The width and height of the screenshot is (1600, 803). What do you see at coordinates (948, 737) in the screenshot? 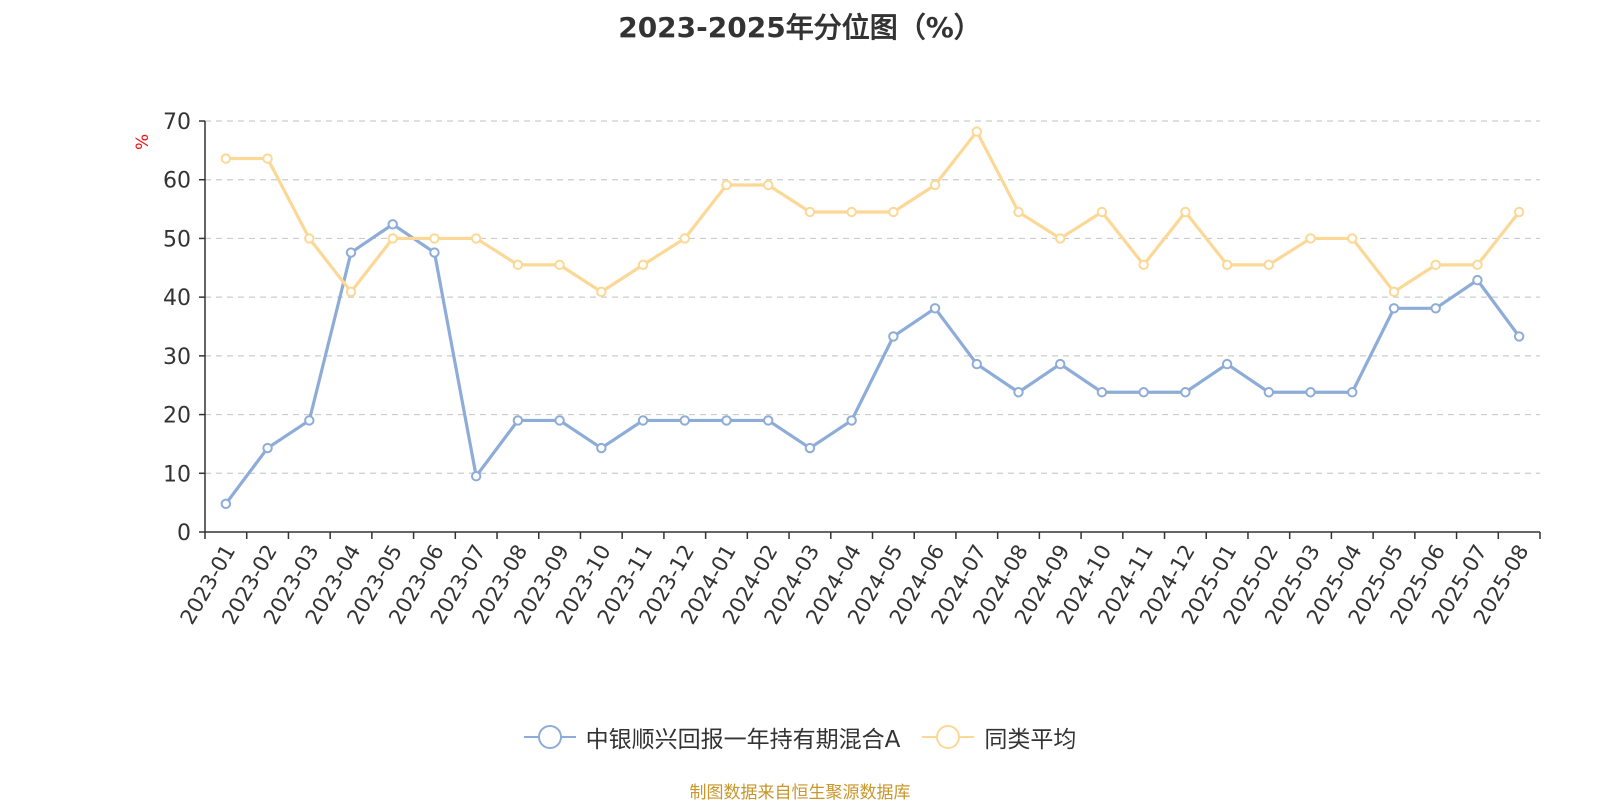
I see `legend-marker-category-average` at bounding box center [948, 737].